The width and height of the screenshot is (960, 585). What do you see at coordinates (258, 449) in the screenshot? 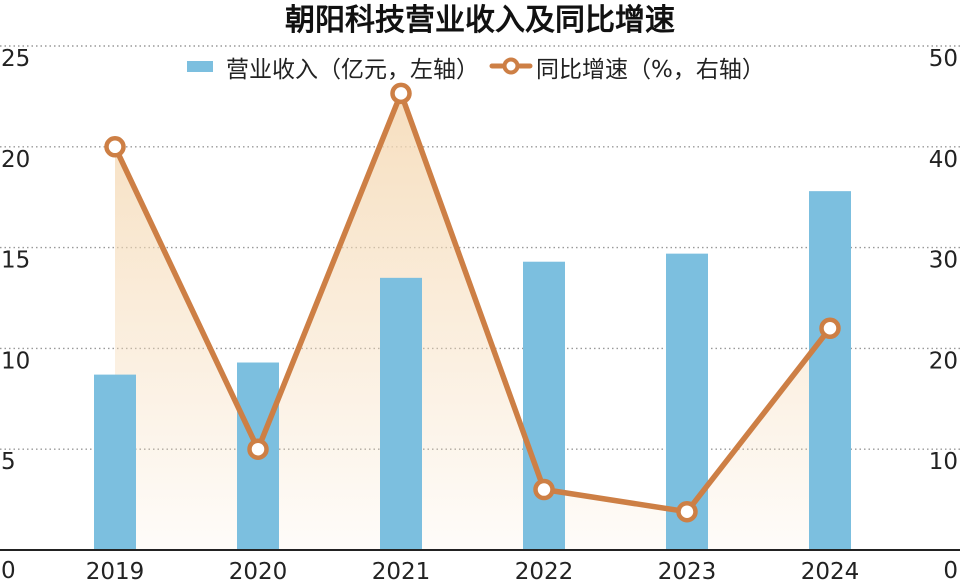
I see `growth-point-2020` at bounding box center [258, 449].